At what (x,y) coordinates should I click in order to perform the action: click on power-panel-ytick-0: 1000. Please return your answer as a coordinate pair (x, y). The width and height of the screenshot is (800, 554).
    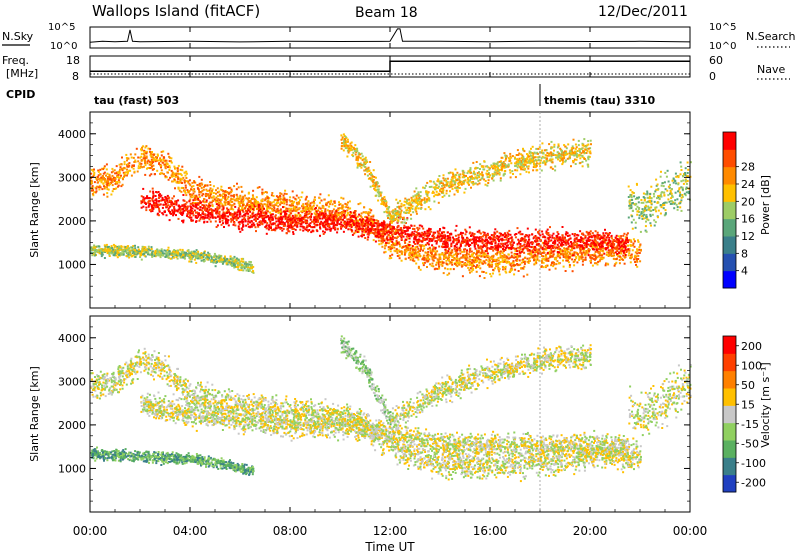
    Looking at the image, I should click on (72, 264).